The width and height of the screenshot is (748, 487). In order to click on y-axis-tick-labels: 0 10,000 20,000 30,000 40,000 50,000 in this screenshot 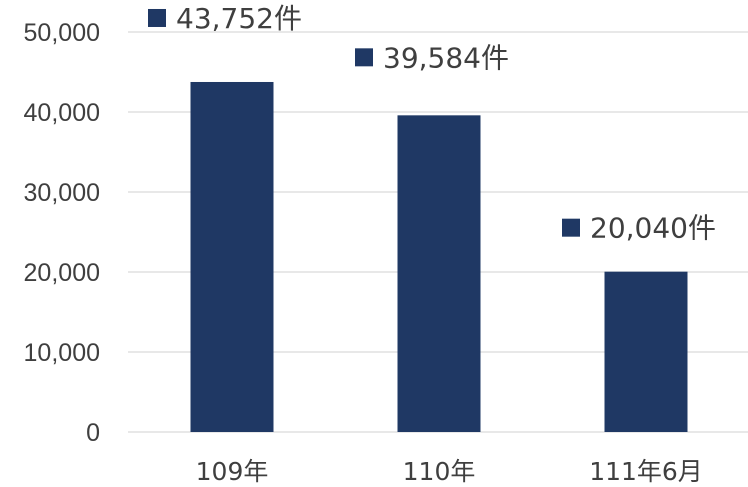, I will do `click(62, 233)`.